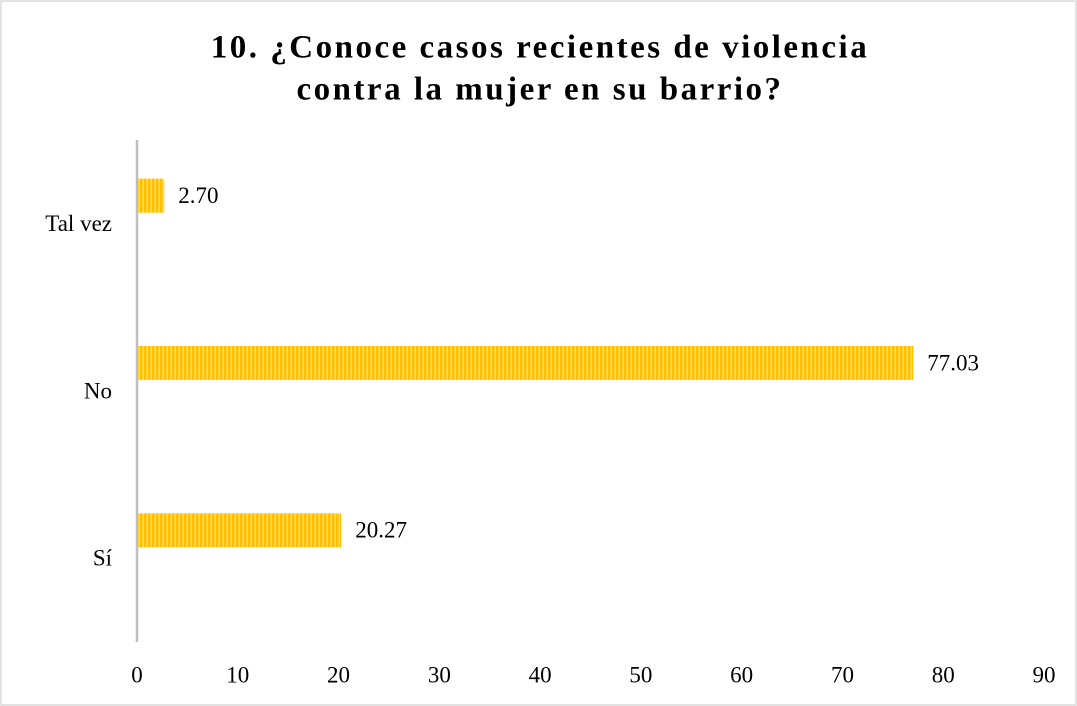 Image resolution: width=1077 pixels, height=706 pixels. What do you see at coordinates (943, 674) in the screenshot?
I see `x-tick-label: 80` at bounding box center [943, 674].